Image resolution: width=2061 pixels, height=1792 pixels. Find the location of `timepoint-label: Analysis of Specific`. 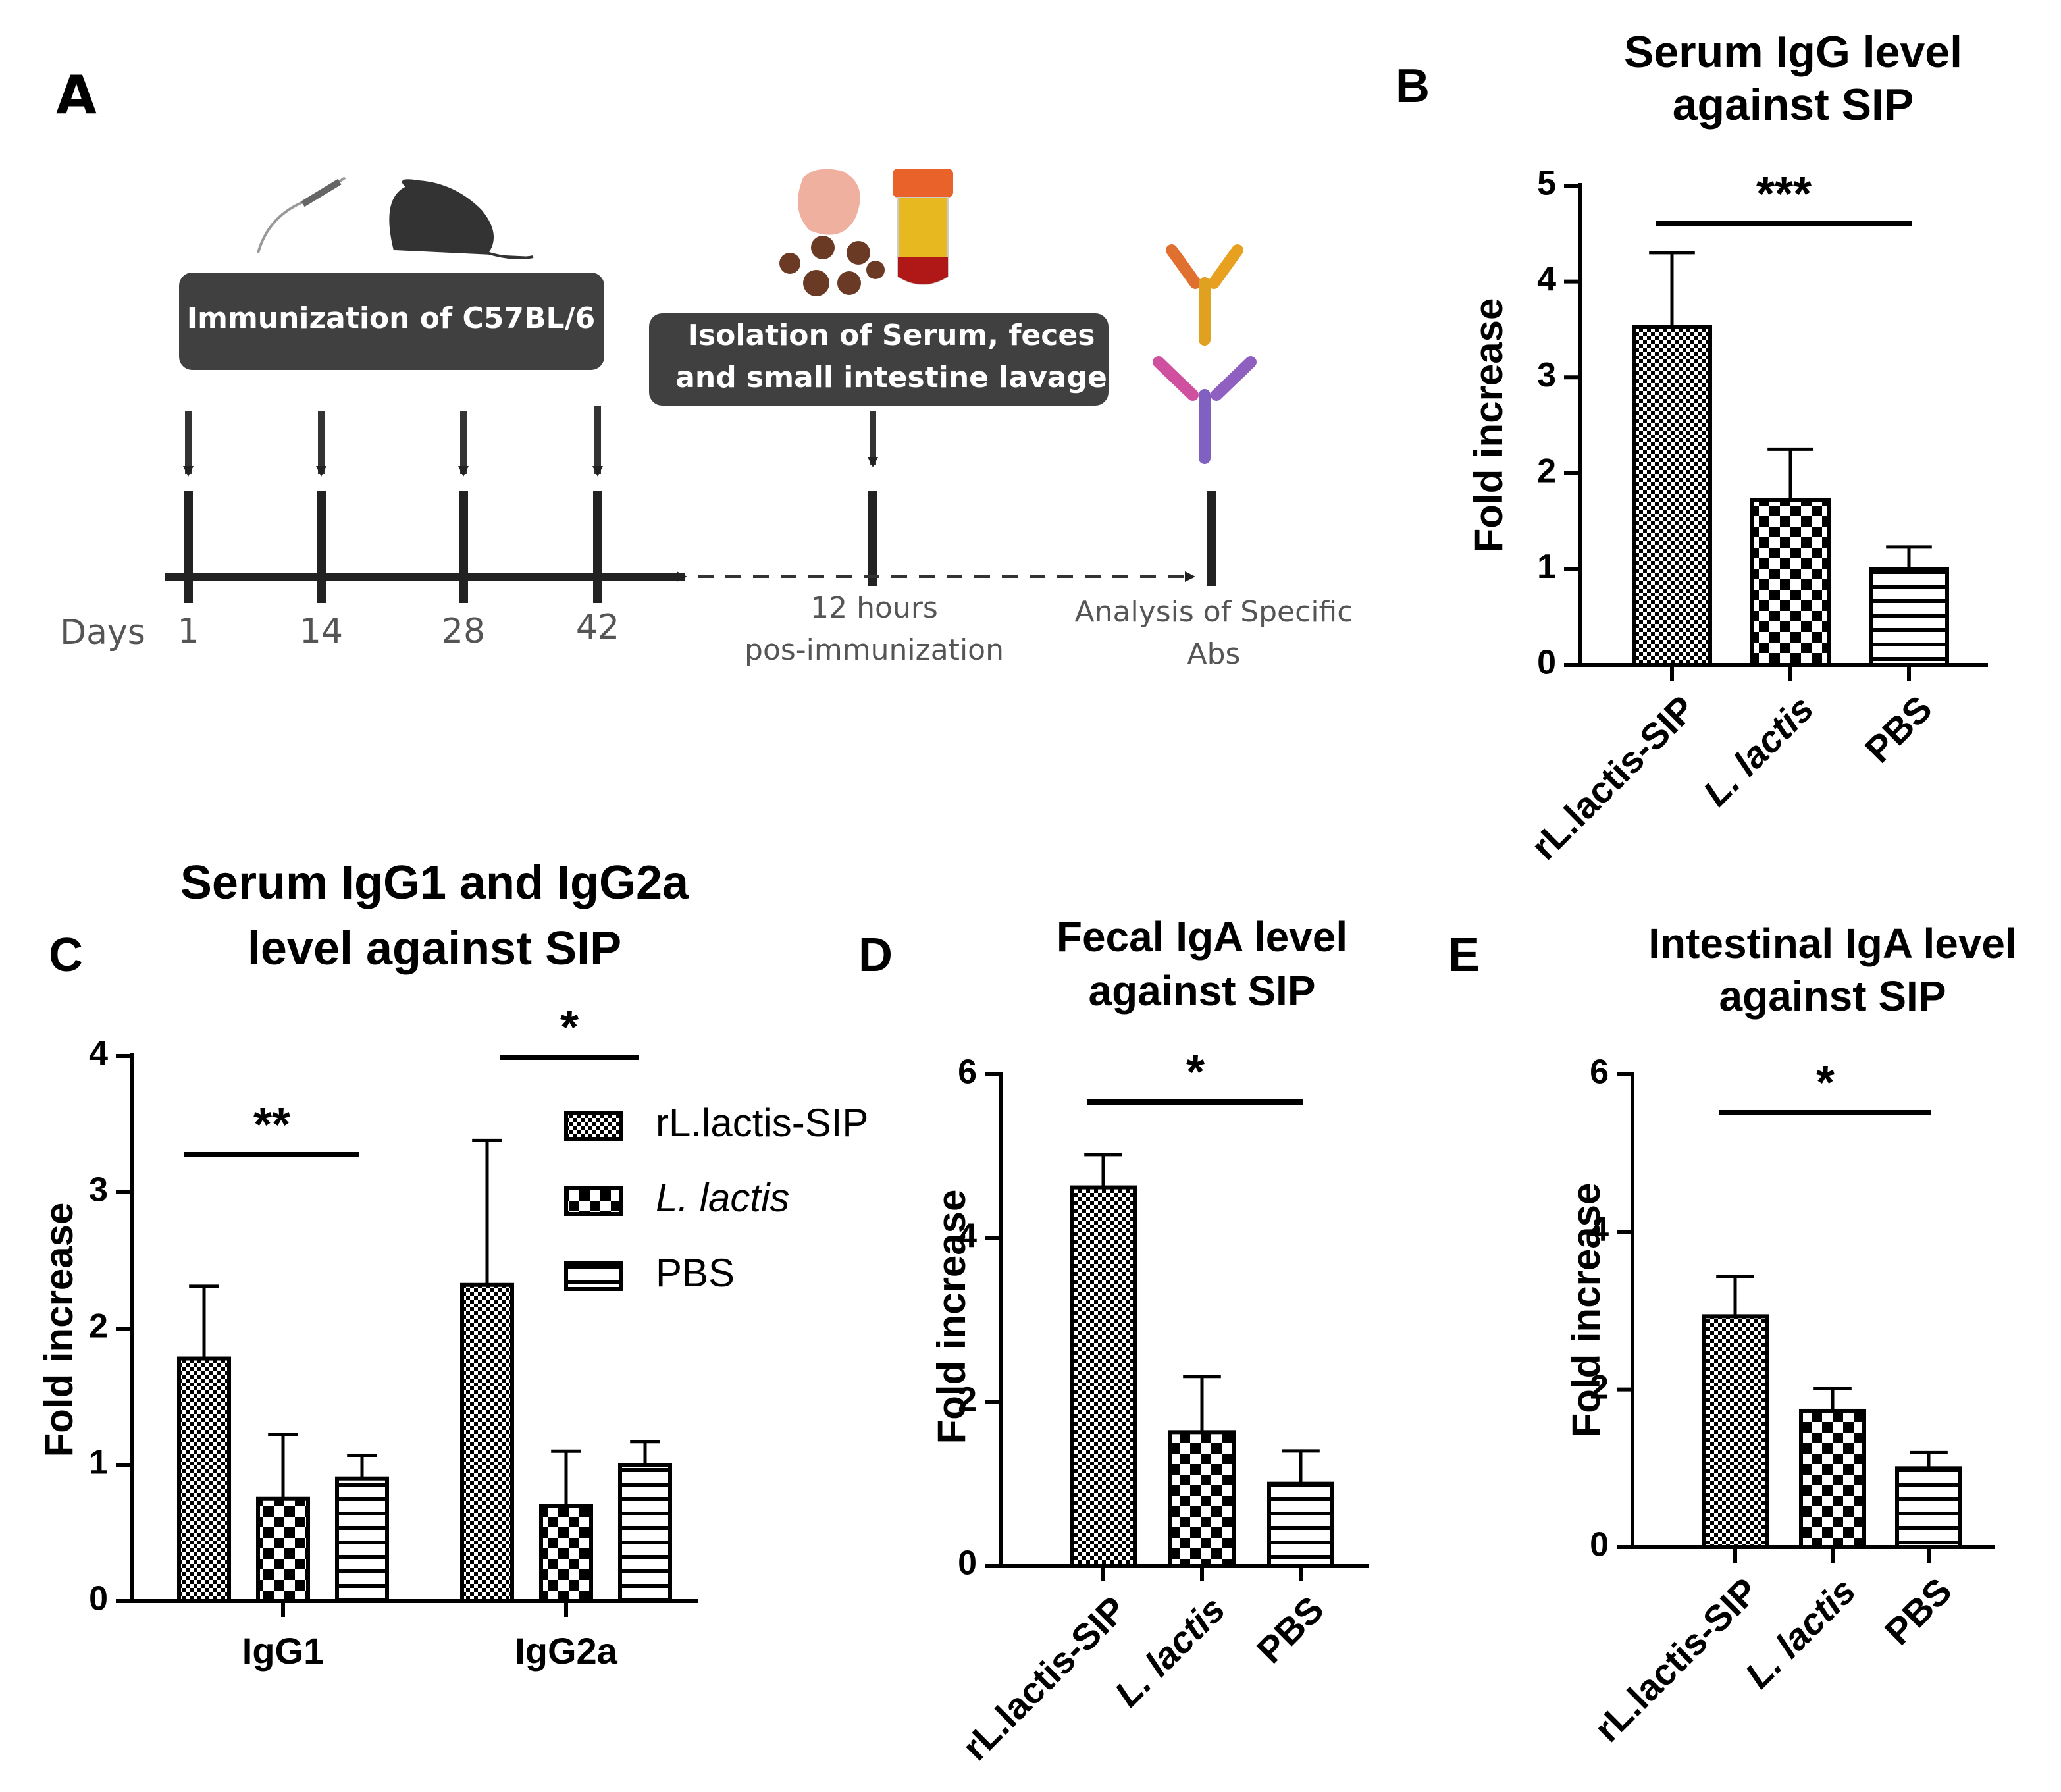

timepoint-label: Analysis of Specific is located at coordinates (1214, 612).